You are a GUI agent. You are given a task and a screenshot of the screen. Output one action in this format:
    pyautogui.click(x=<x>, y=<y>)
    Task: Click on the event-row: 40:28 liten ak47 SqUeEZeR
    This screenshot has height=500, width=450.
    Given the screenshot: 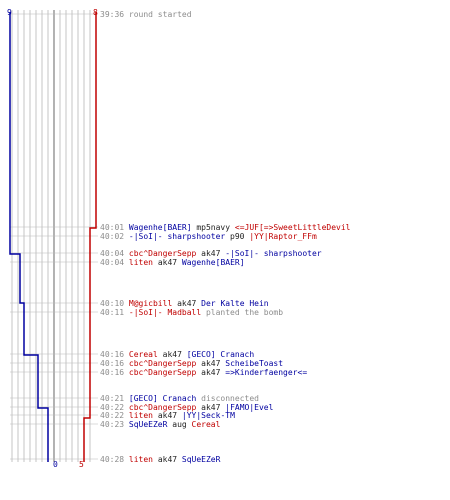 What is the action you would take?
    pyautogui.click(x=160, y=459)
    